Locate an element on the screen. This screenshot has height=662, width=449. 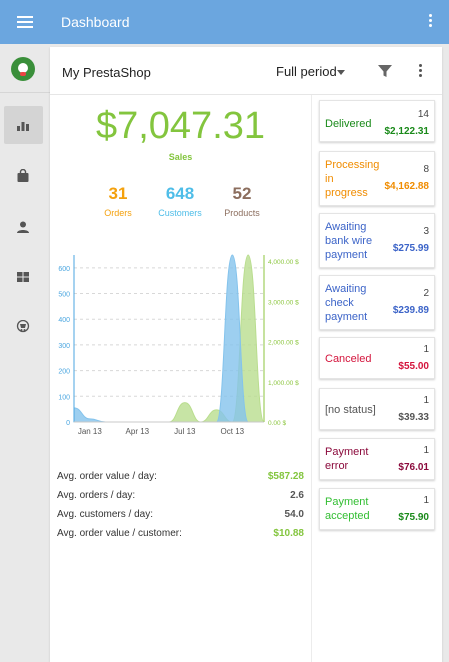
avg-label: Avg. orders / day: is located at coordinates (96, 495).